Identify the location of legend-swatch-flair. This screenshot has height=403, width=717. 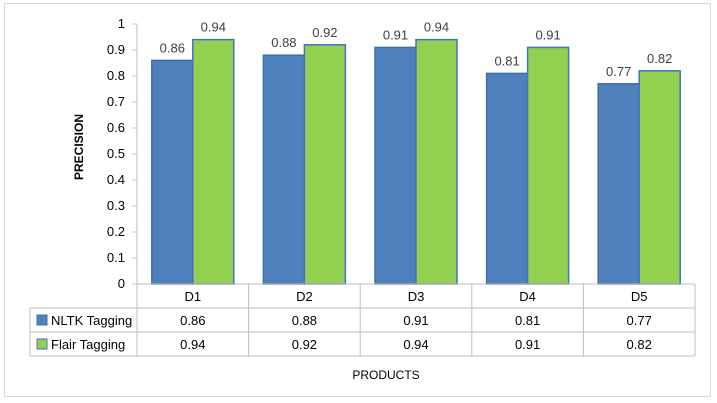
(42, 344).